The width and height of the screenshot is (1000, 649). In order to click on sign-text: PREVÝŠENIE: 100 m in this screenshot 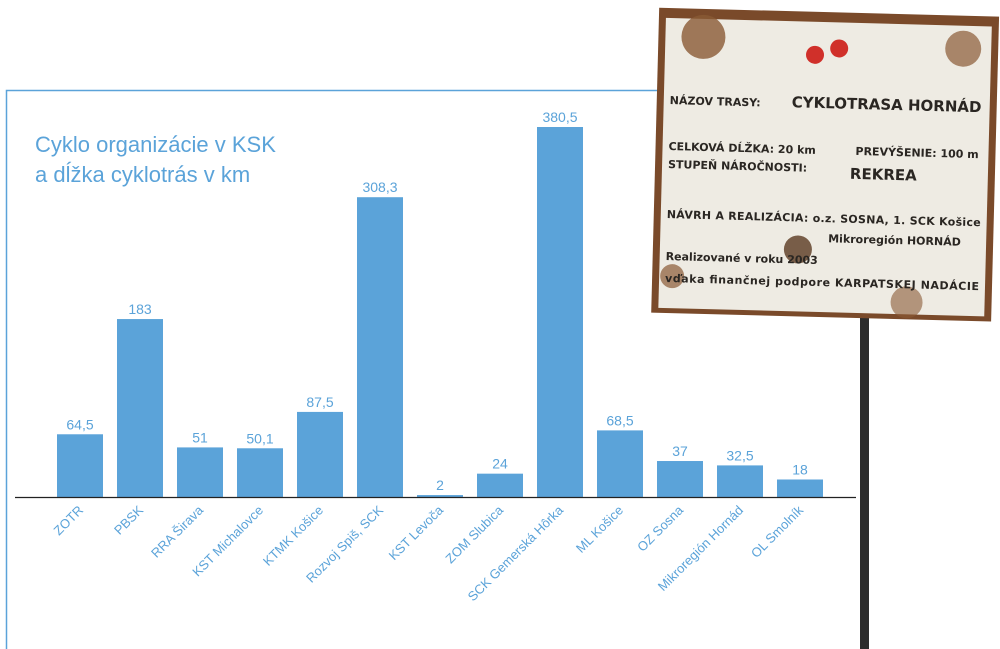, I will do `click(917, 153)`.